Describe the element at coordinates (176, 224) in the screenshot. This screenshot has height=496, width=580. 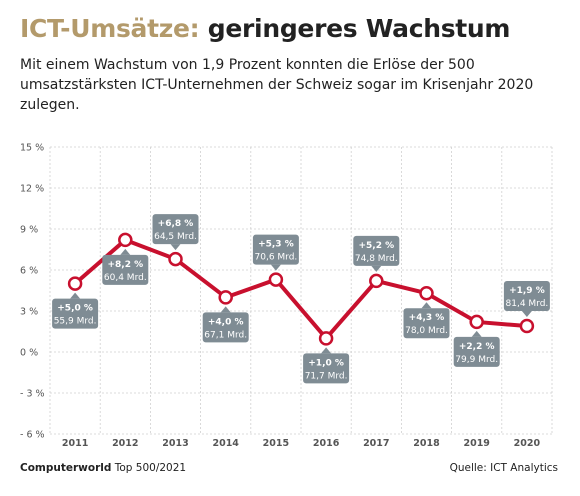
I see `data-label-growth: +6,8 %` at that location.